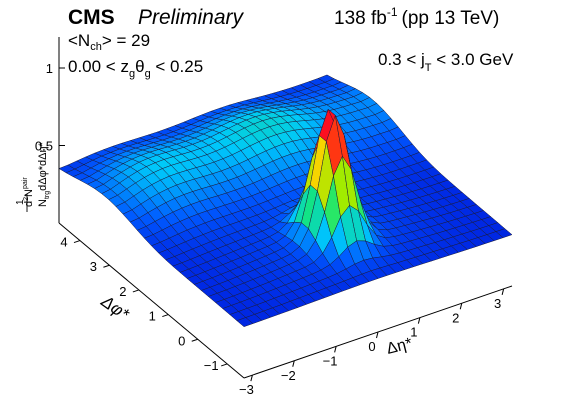 The width and height of the screenshot is (580, 418). I want to click on z-tick-label: 0.5, so click(44, 146).